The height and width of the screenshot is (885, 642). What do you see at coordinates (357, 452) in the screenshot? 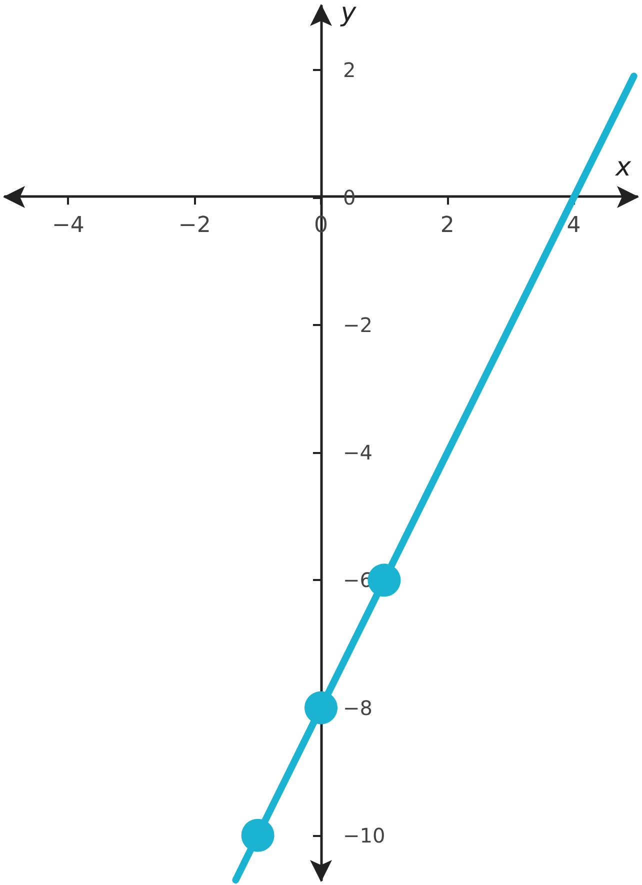
I see `y-tick-label: −4` at bounding box center [357, 452].